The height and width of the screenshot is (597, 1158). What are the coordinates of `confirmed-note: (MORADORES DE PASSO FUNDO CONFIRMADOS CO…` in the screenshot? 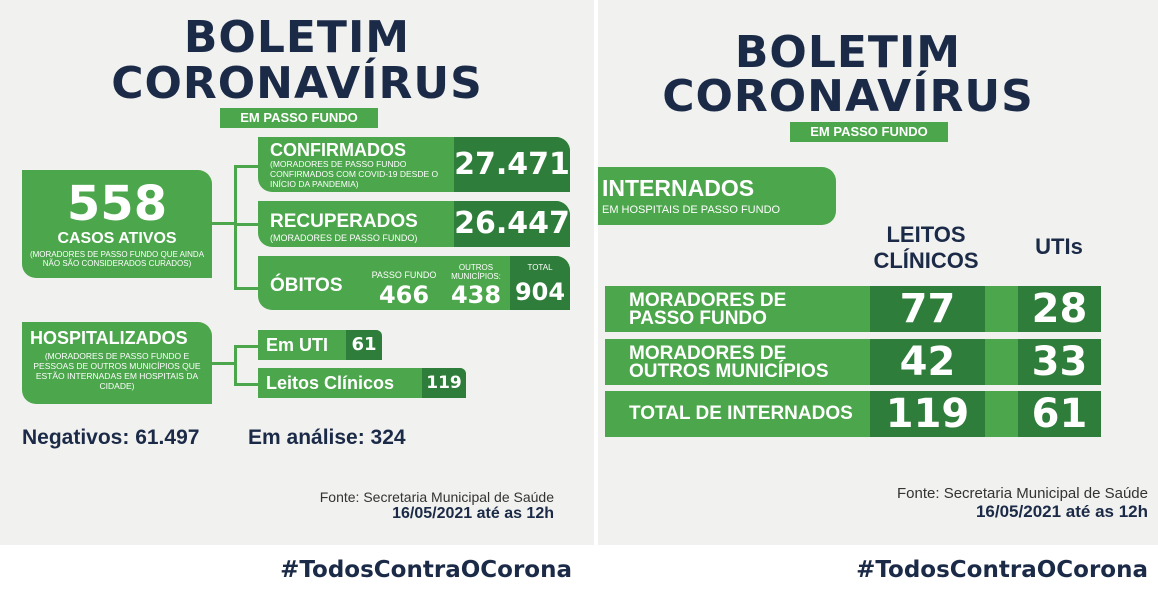 It's located at (354, 174).